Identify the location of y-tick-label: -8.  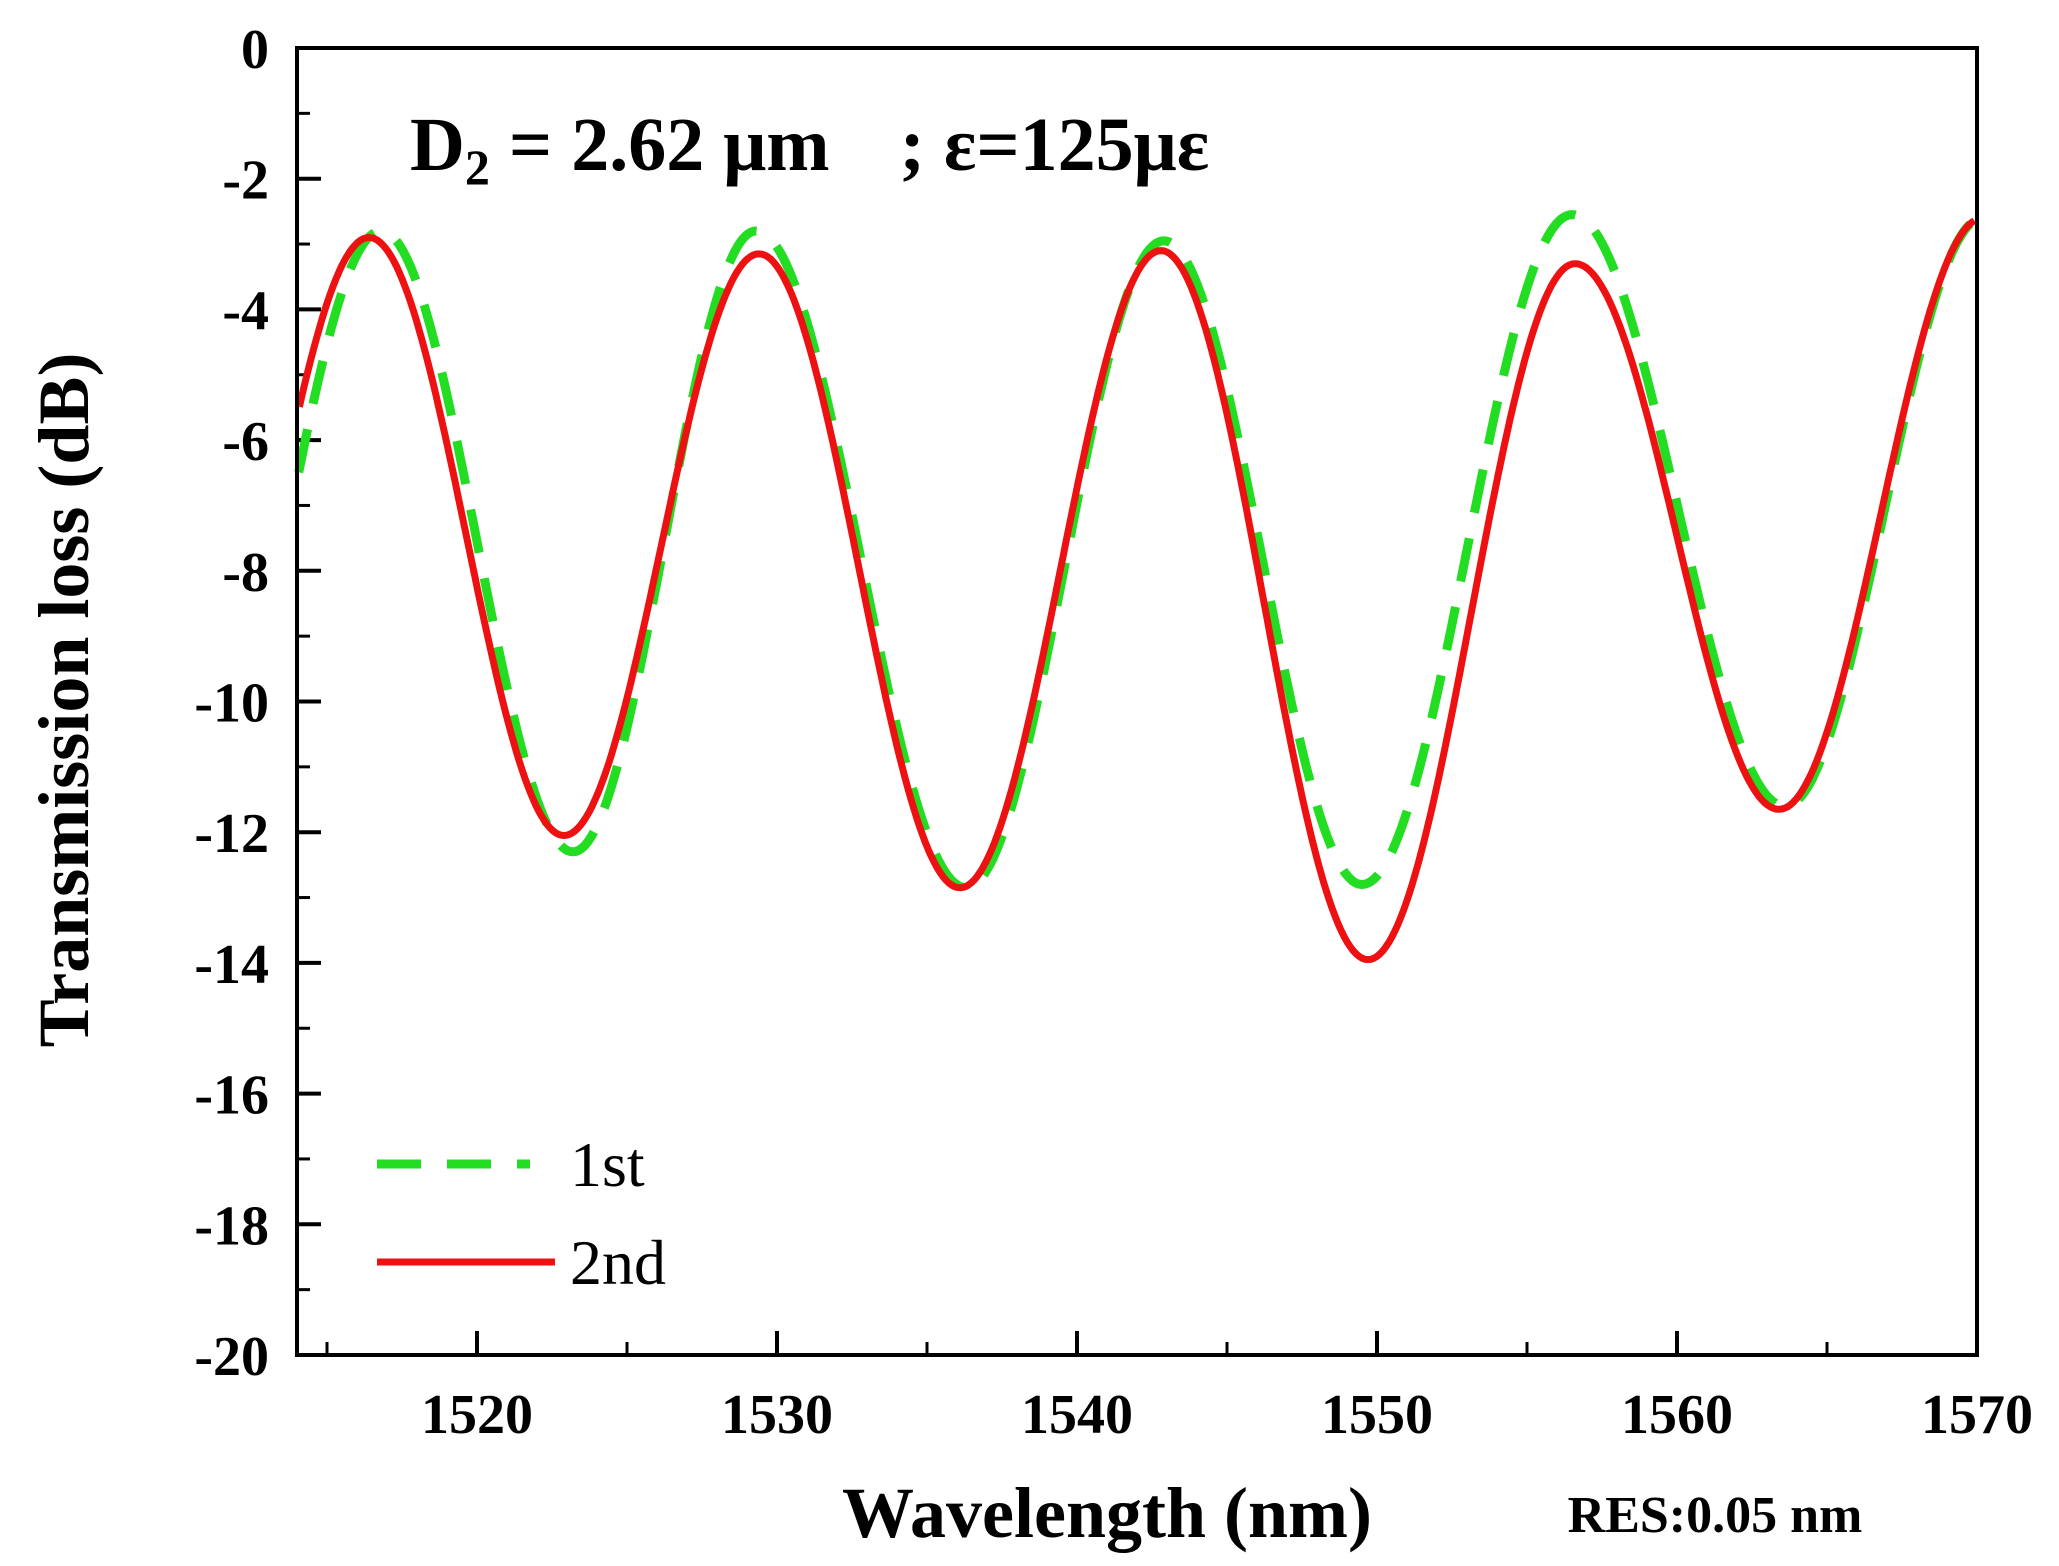
(245, 573).